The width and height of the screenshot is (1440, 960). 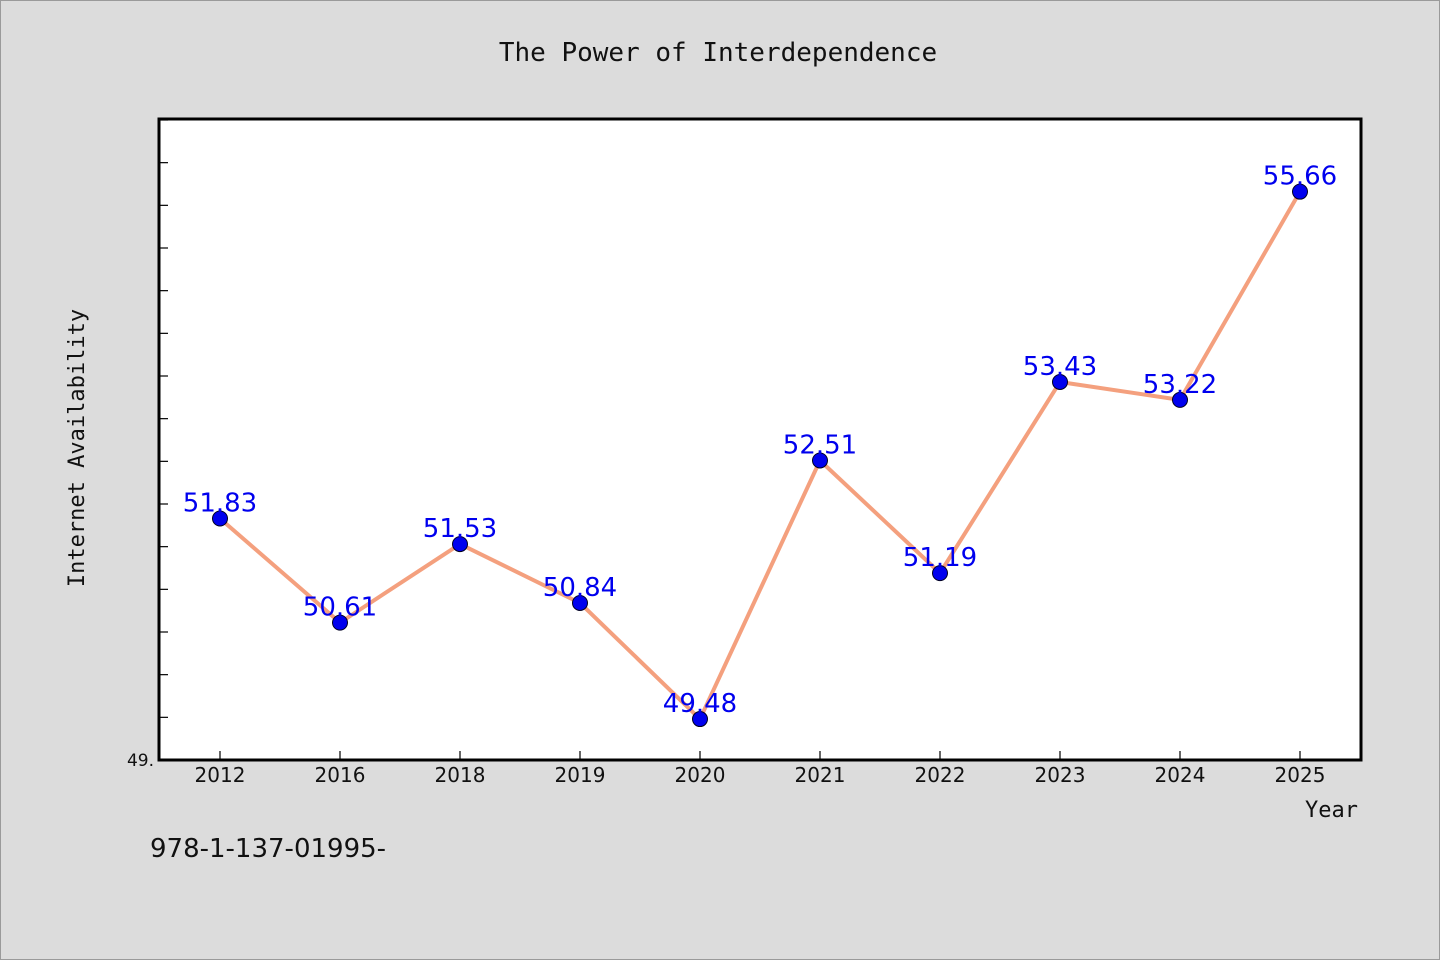 What do you see at coordinates (760, 775) in the screenshot?
I see `x-axis-tick-labels: 2012 2016 2018 2019 2020 2021 2022 2023 2024 2025` at bounding box center [760, 775].